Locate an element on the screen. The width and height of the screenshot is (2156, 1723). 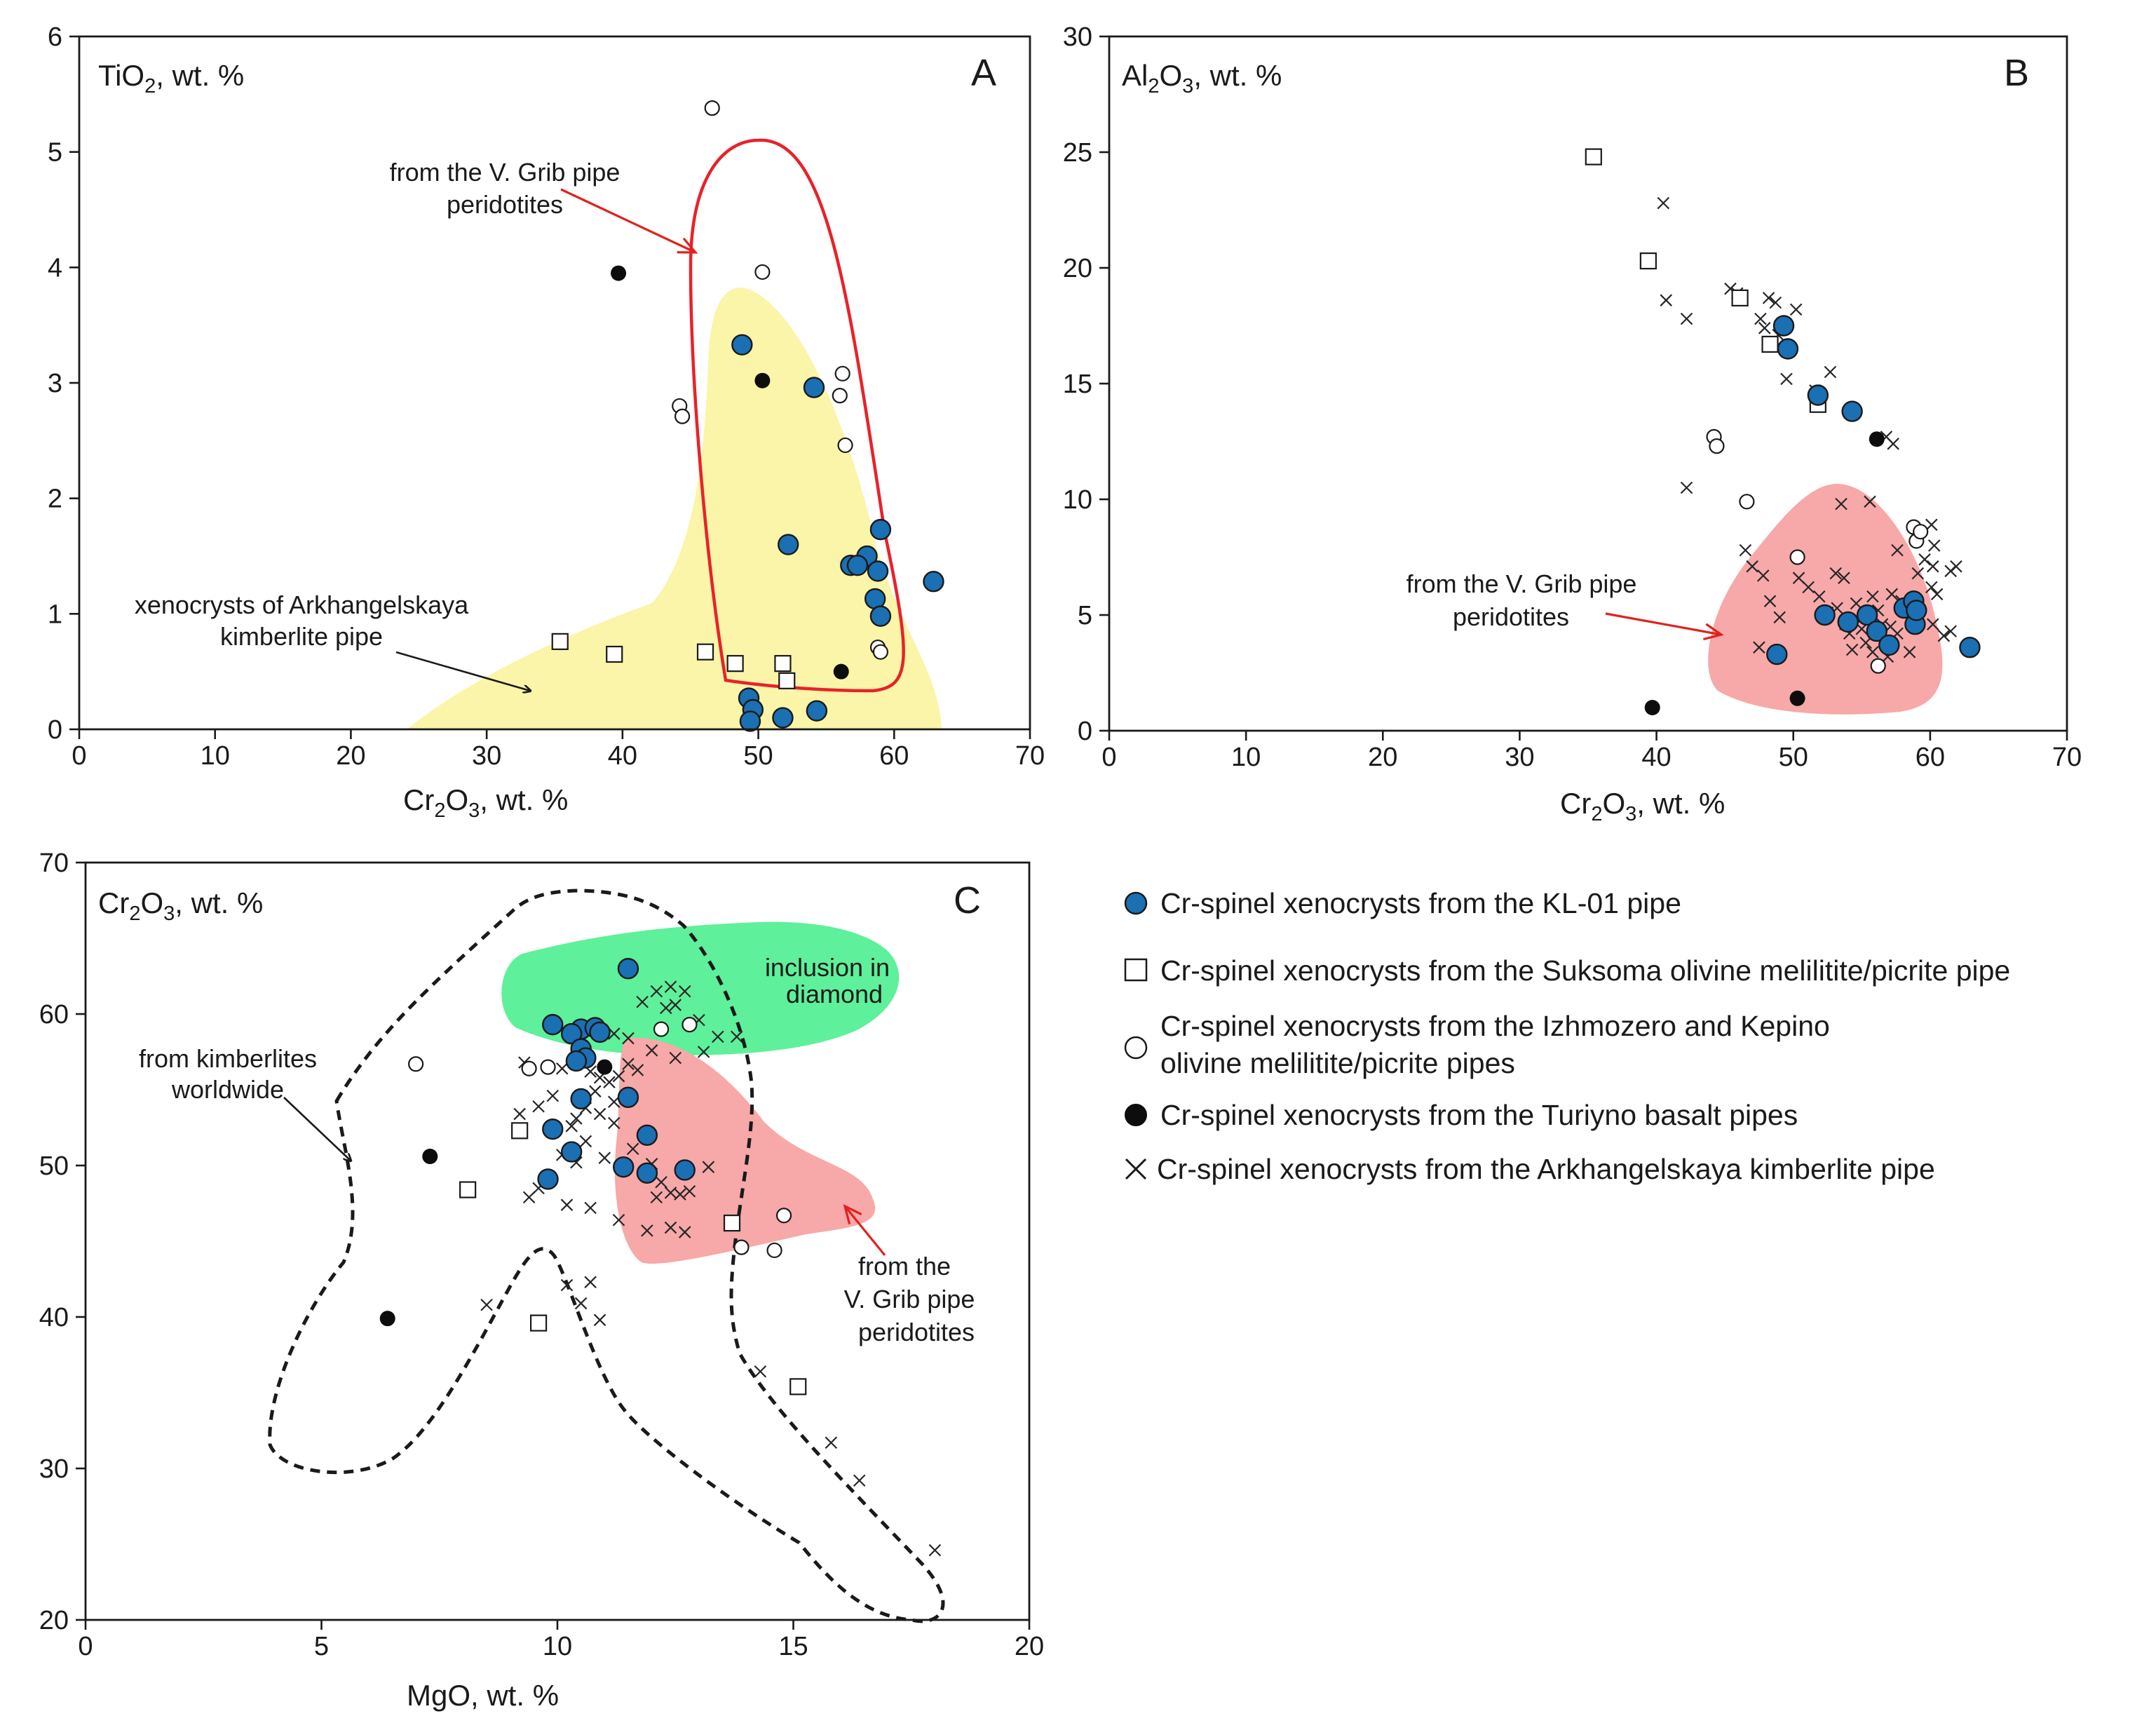
x-tick-label: 5 is located at coordinates (322, 1646).